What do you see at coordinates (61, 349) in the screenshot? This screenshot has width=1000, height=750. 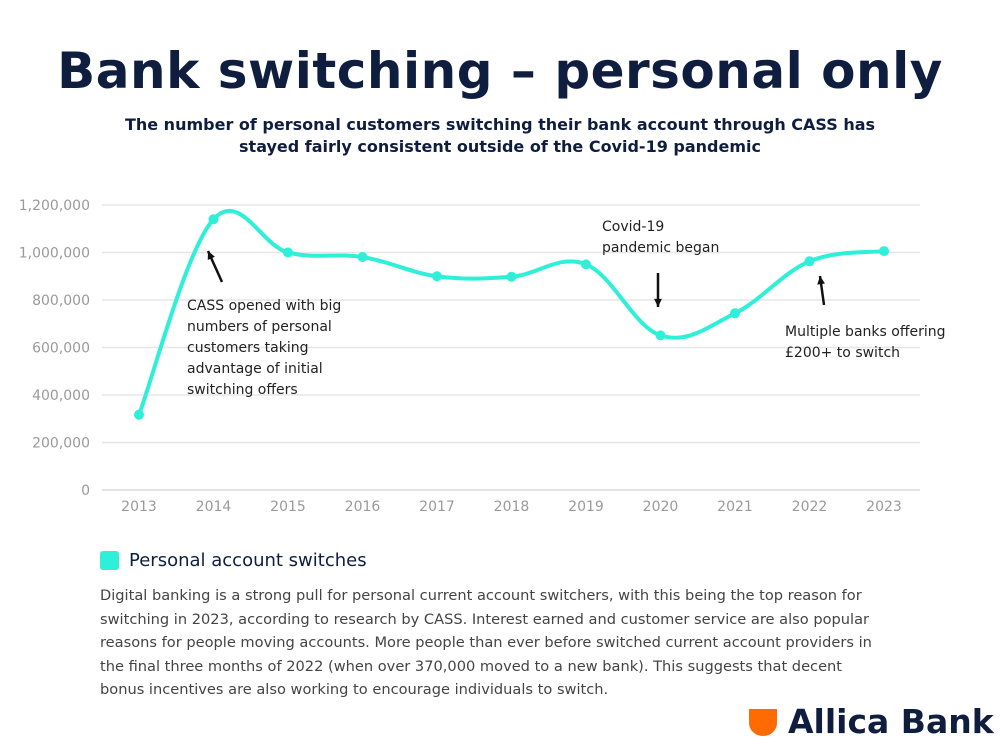 I see `y-tick-label: 600,000` at bounding box center [61, 349].